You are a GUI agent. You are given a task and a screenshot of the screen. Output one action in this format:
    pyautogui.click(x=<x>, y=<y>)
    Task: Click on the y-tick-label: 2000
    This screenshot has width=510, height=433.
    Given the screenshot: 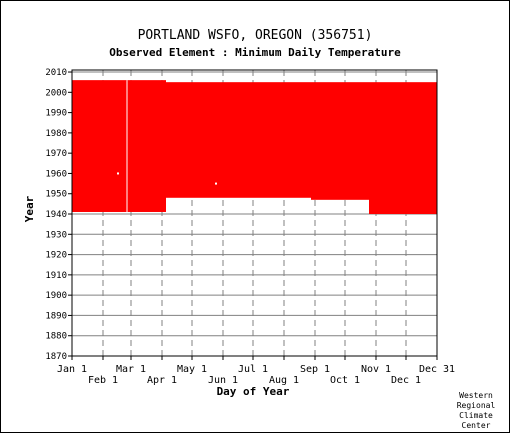 What is the action you would take?
    pyautogui.click(x=56, y=93)
    